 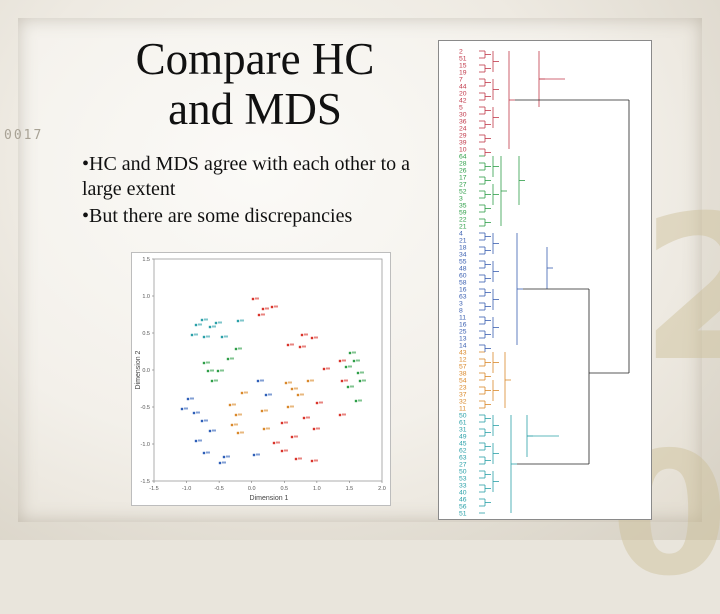 What do you see at coordinates (463, 262) in the screenshot?
I see `dendro-leaf-label: 55` at bounding box center [463, 262].